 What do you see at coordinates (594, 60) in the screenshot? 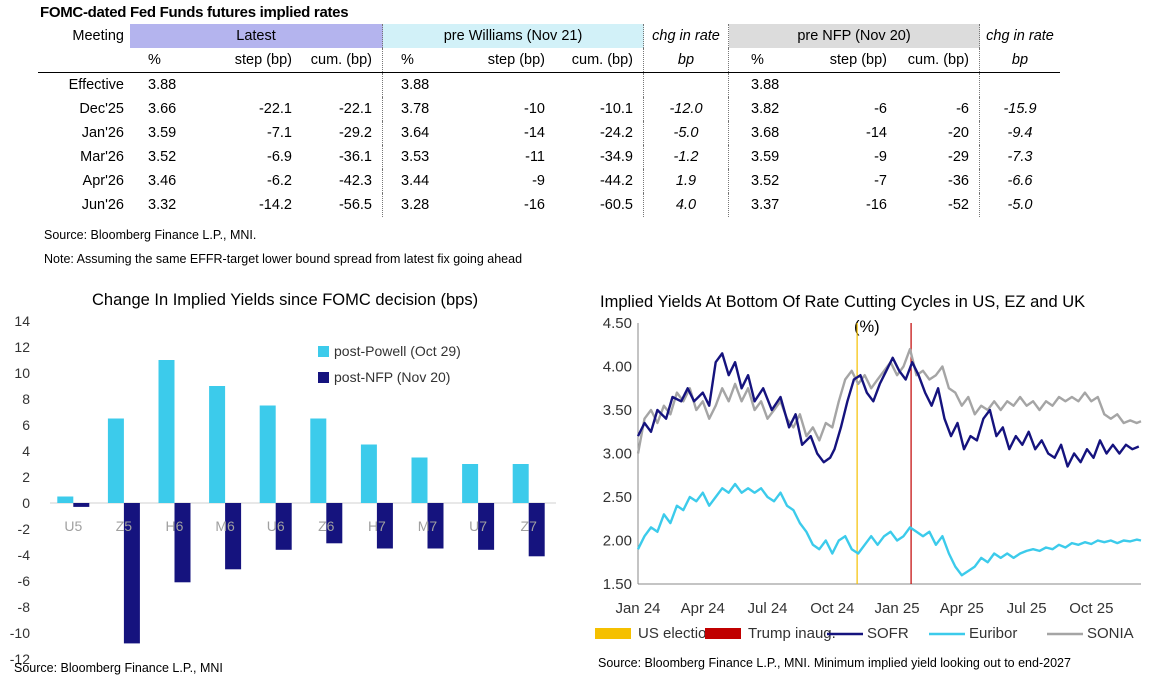
I see `sub-header-cum: cum. (bp)` at bounding box center [594, 60].